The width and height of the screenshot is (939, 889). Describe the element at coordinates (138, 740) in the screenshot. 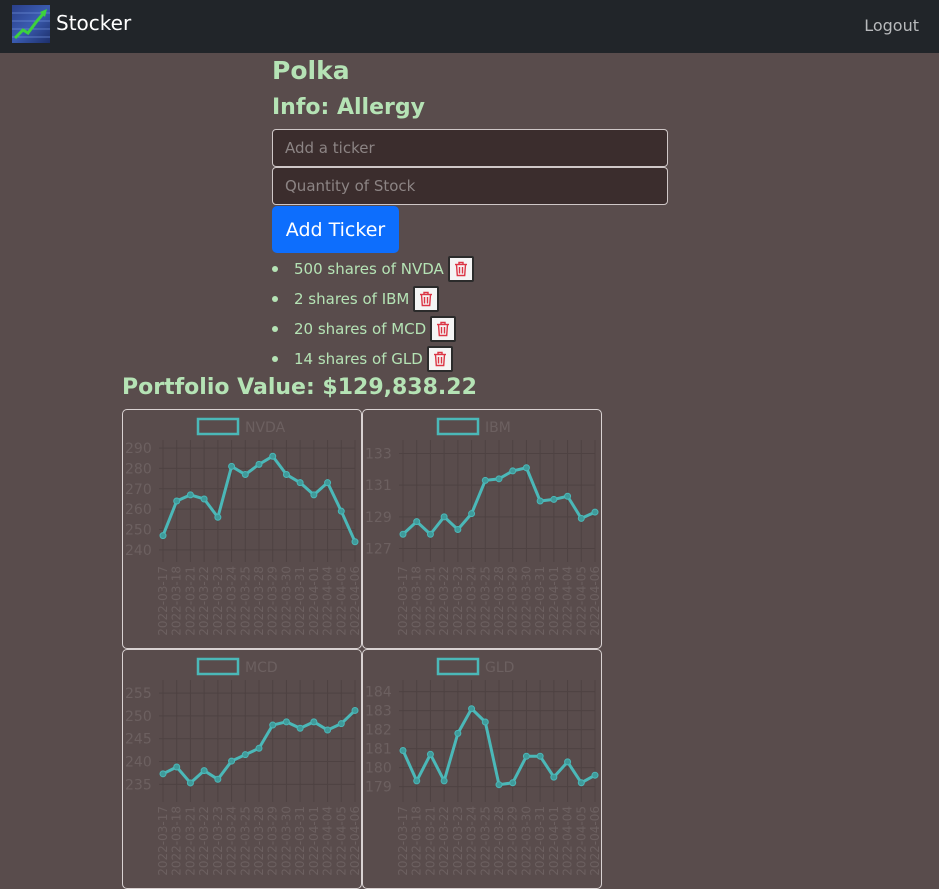

I see `y-tick-label: 245` at that location.